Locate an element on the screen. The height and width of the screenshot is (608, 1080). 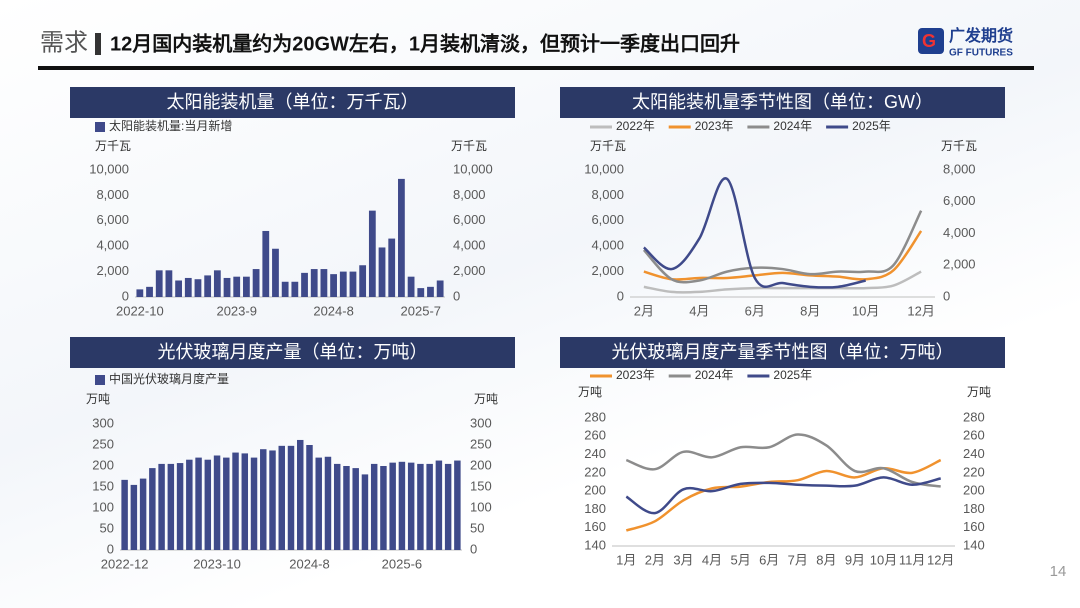
y2-tick-label: 100 is located at coordinates (481, 506).